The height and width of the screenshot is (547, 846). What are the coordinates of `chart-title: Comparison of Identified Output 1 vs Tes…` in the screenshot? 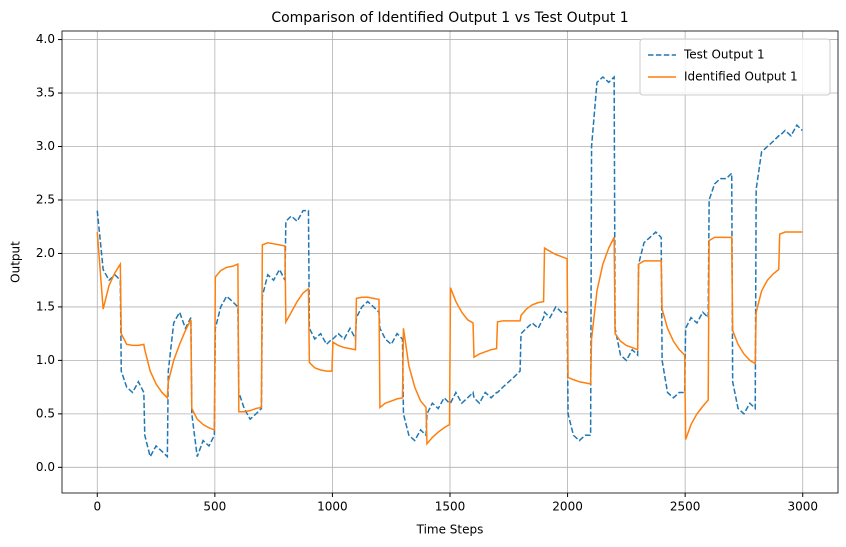 It's located at (449, 18).